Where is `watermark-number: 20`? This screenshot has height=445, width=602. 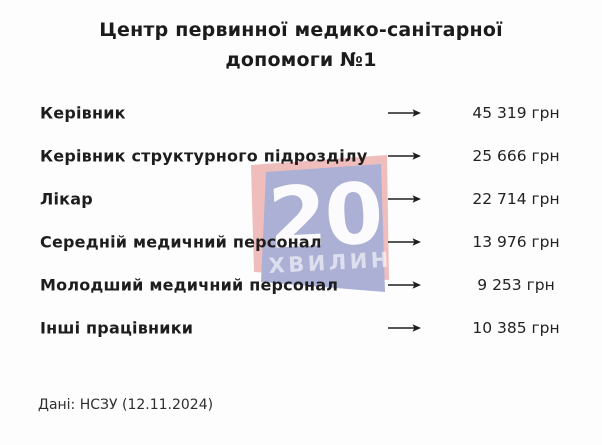
watermark-number: 20 is located at coordinates (325, 216).